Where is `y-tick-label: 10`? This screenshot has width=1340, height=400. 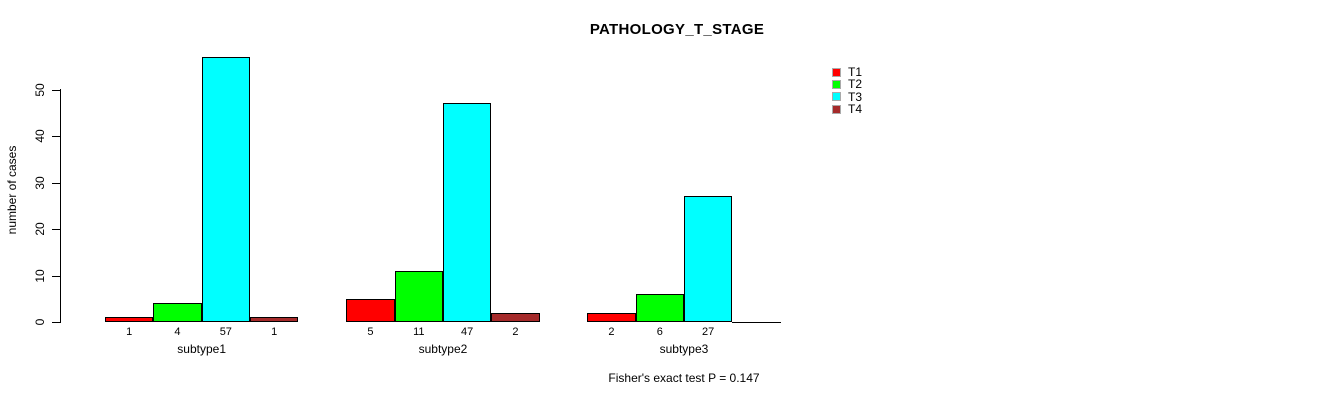 y-tick-label: 10 is located at coordinates (40, 275).